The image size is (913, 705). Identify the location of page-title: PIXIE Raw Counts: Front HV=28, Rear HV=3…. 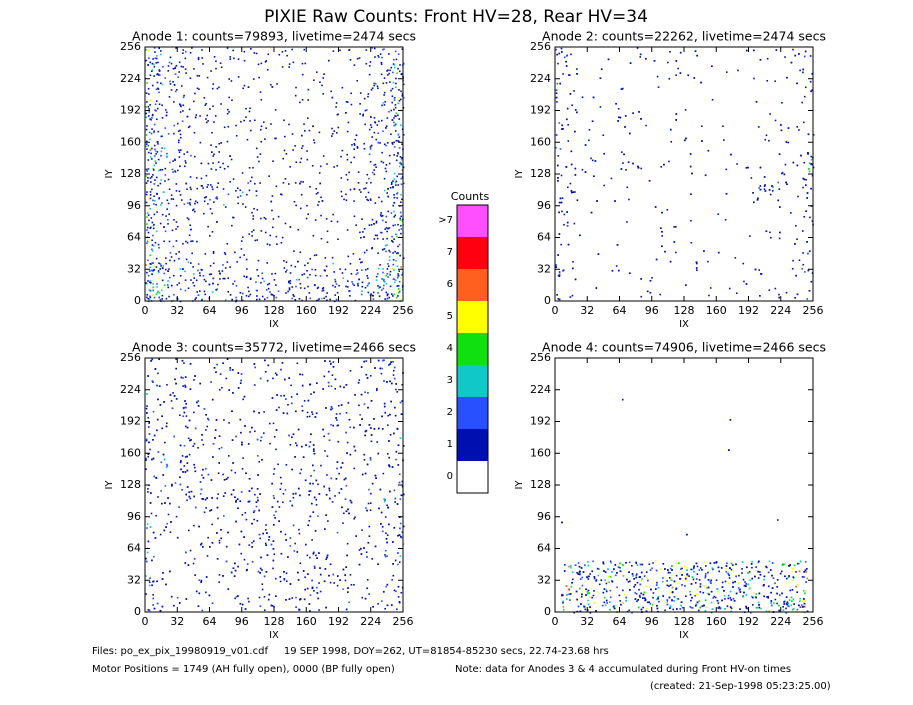
(456, 17).